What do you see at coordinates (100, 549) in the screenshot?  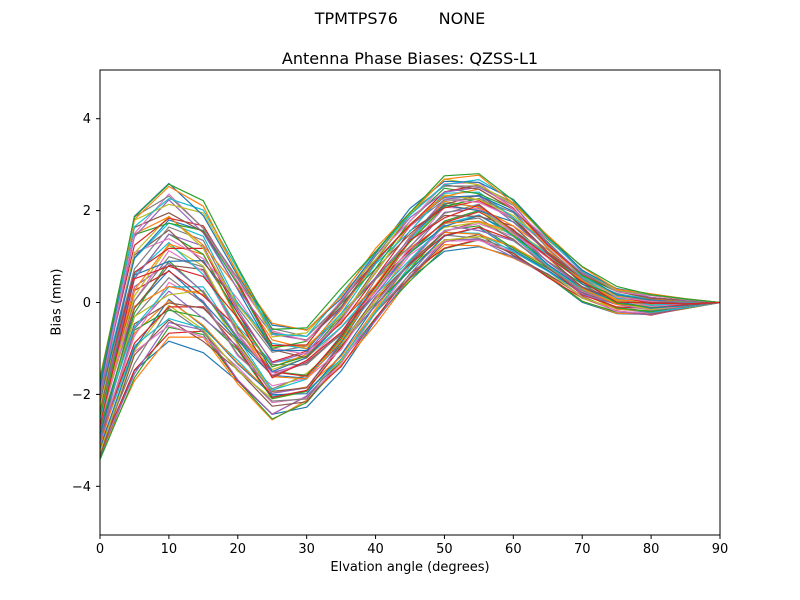 I see `x-tick-label: 0` at bounding box center [100, 549].